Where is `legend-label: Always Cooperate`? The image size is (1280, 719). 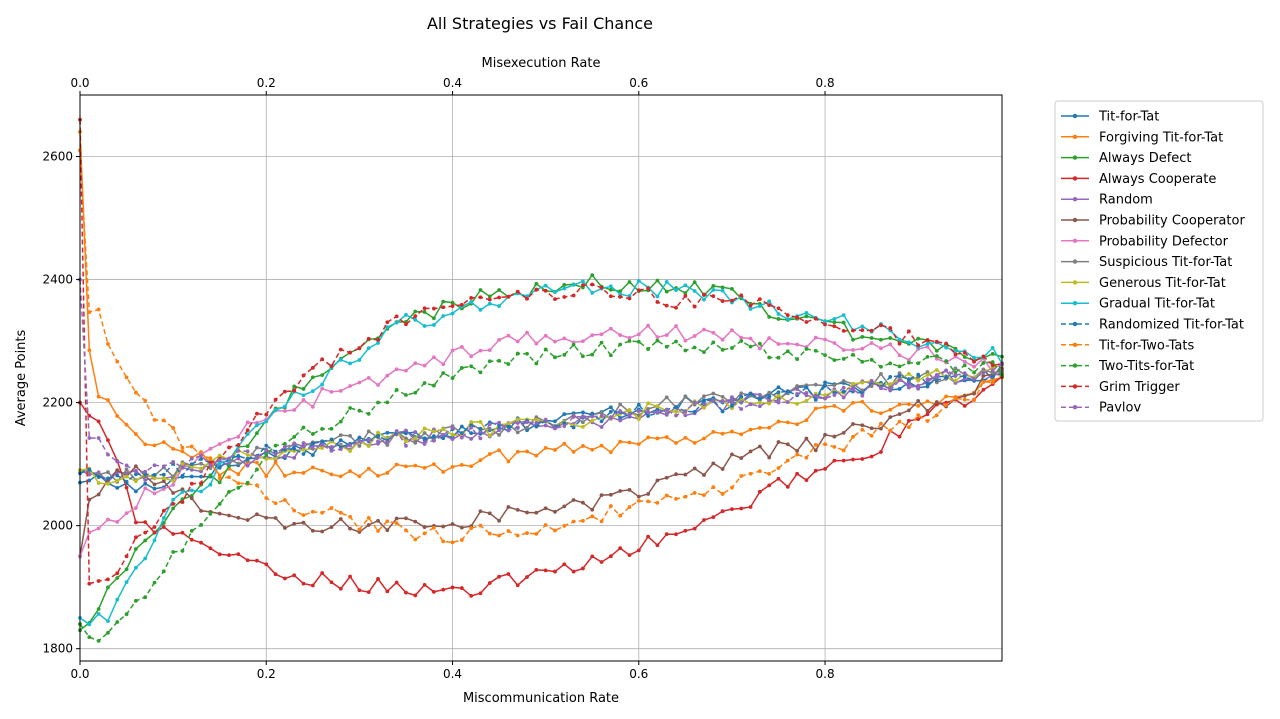
legend-label: Always Cooperate is located at coordinates (1157, 179).